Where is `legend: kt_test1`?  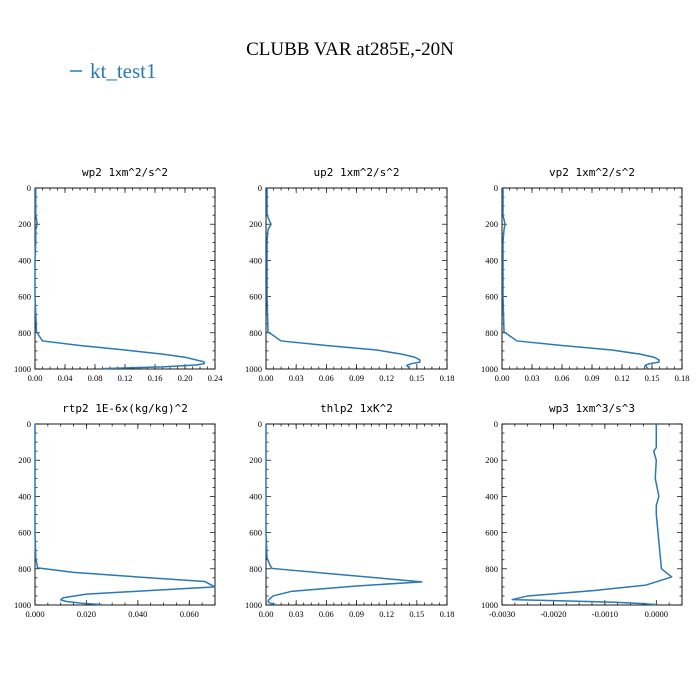 legend: kt_test1 is located at coordinates (113, 71).